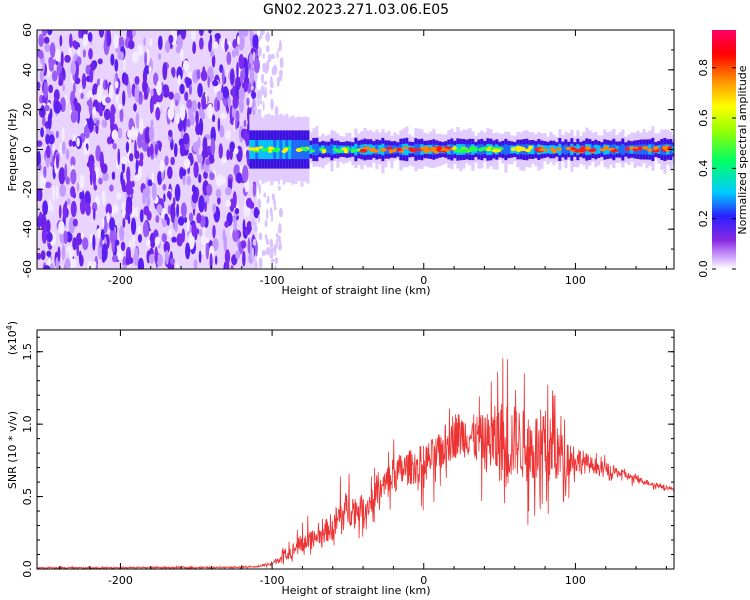 This screenshot has height=600, width=750. I want to click on snr-x-tick-label: -100, so click(272, 580).